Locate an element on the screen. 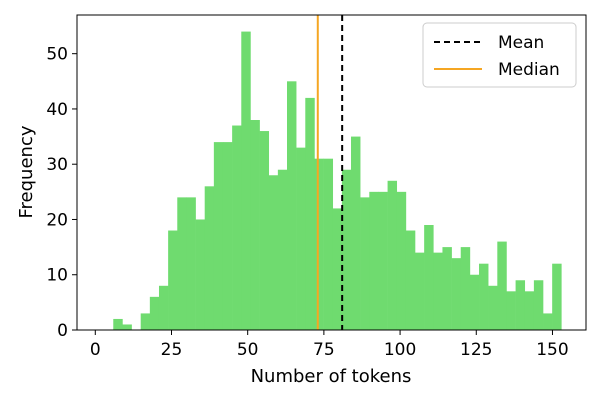 This screenshot has height=400, width=600. legend-median-label: Median is located at coordinates (529, 70).